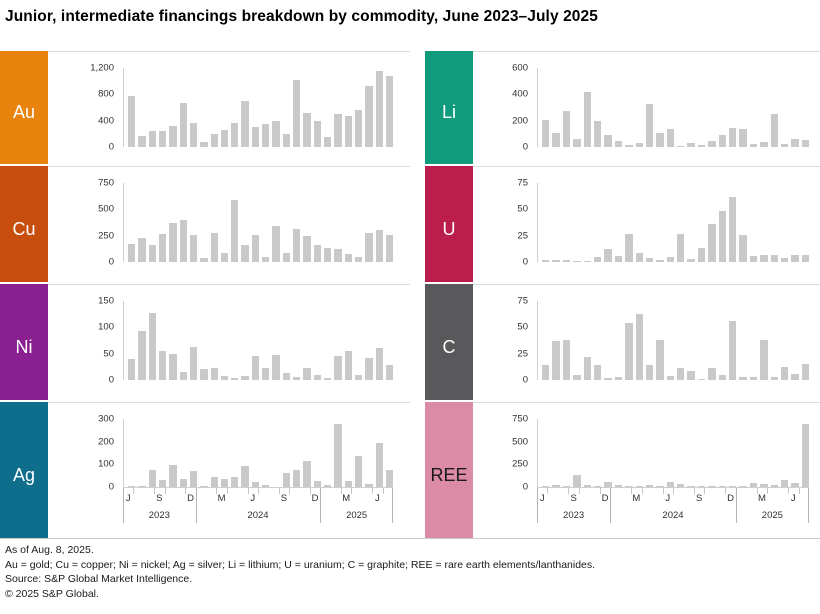  I want to click on bars-ag, so click(258, 453).